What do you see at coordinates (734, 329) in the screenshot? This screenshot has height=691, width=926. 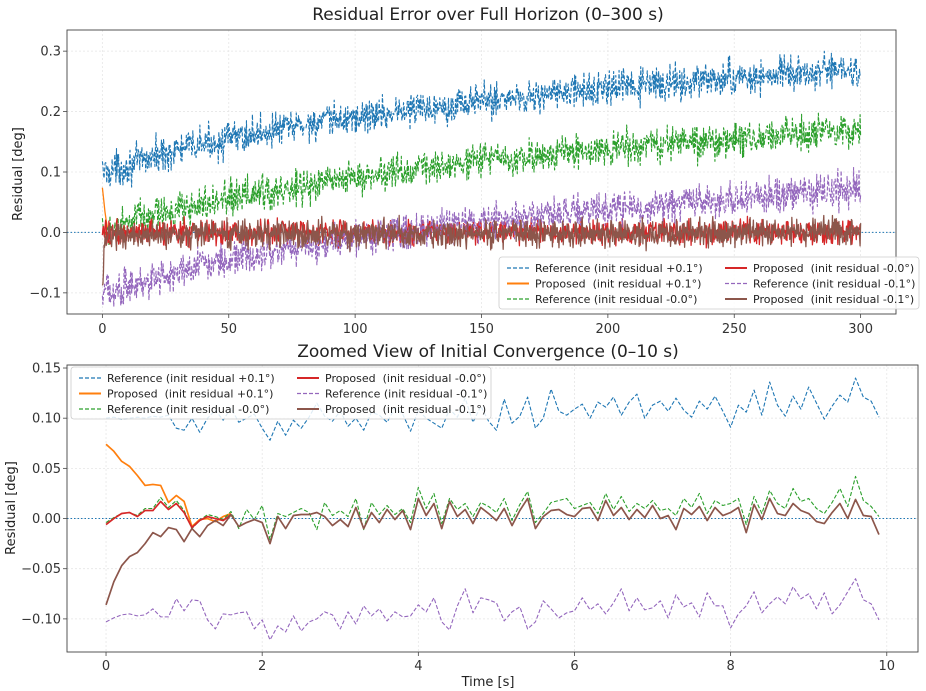 I see `x-tick-label: 250` at bounding box center [734, 329].